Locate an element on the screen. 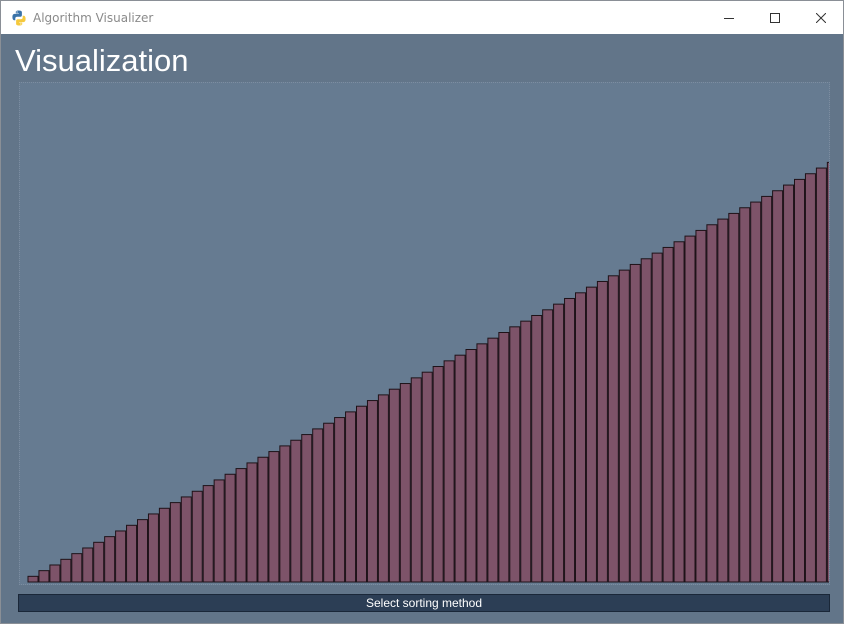 This screenshot has width=844, height=624. page-title: Visualization is located at coordinates (102, 60).